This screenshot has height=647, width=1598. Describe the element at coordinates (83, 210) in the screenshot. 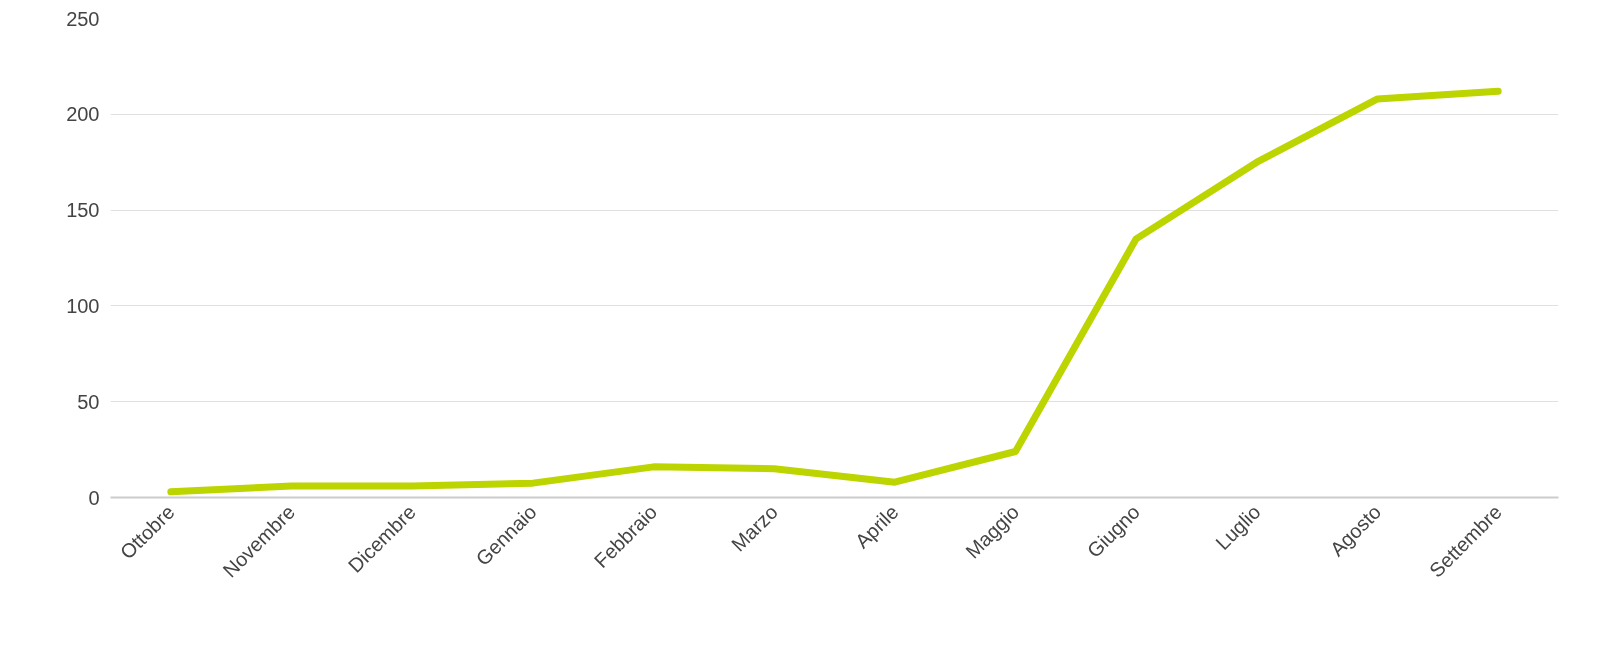

I see `y-tick-label: 150` at that location.